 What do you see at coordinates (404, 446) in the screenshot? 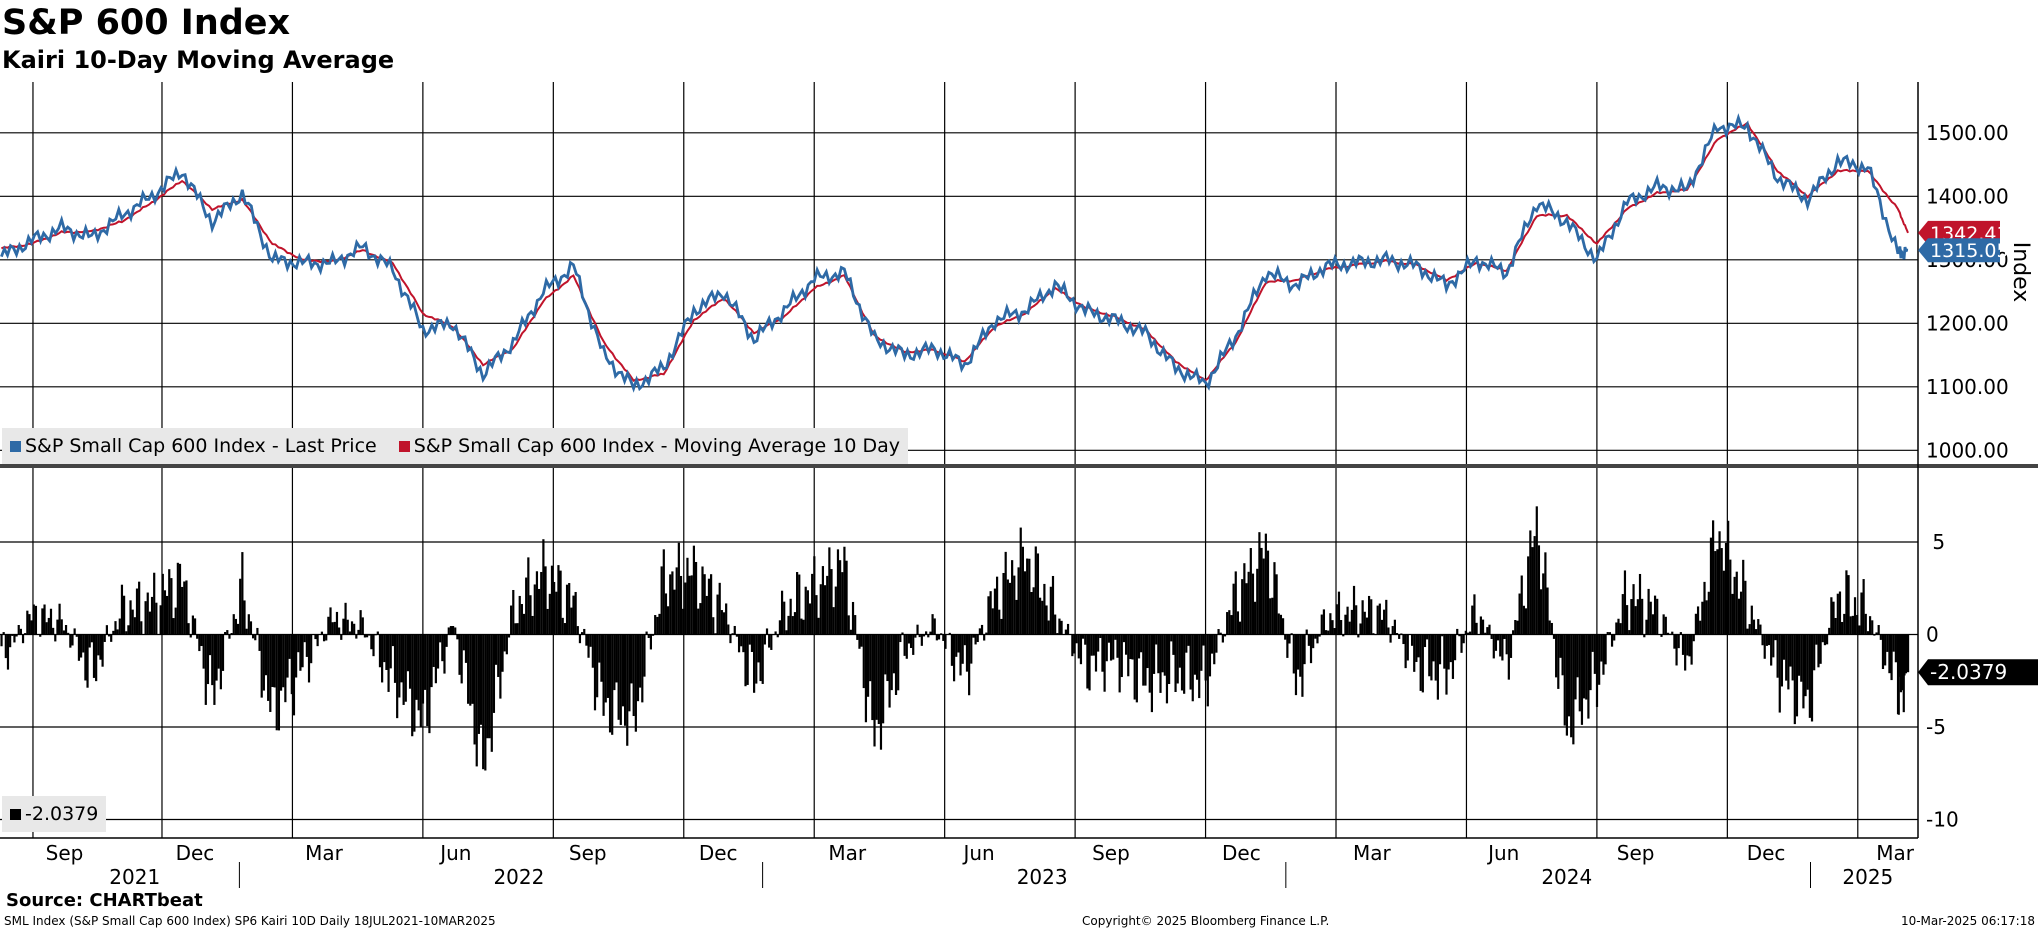
I see `moving-average-legend-swatch` at bounding box center [404, 446].